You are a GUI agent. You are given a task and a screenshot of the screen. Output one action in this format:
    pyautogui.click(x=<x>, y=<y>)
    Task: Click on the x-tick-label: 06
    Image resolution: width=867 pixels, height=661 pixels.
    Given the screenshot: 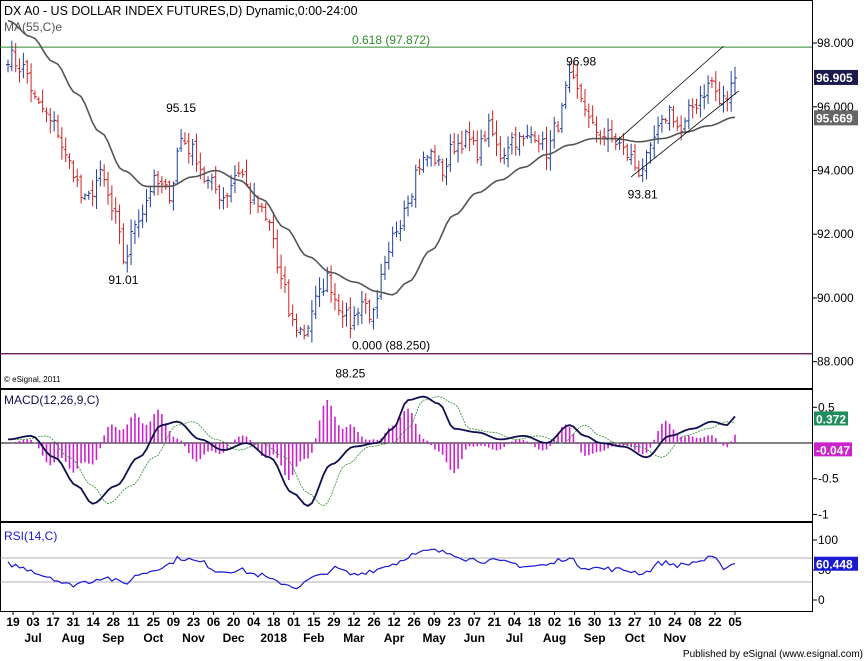 What is the action you would take?
    pyautogui.click(x=214, y=622)
    